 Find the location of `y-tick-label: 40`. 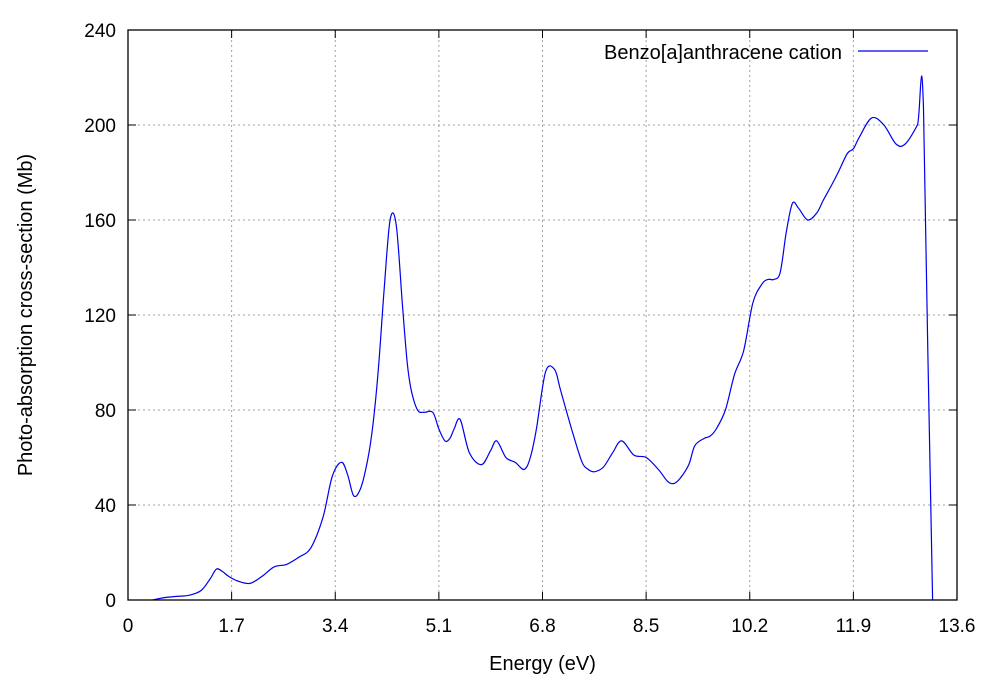

y-tick-label: 40 is located at coordinates (105, 506).